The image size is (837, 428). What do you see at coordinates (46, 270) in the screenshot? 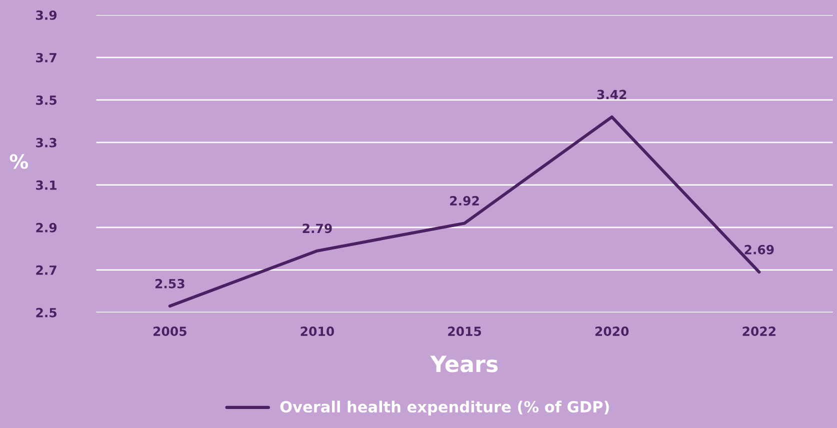
I see `y-tick-label: 2.7` at bounding box center [46, 270].